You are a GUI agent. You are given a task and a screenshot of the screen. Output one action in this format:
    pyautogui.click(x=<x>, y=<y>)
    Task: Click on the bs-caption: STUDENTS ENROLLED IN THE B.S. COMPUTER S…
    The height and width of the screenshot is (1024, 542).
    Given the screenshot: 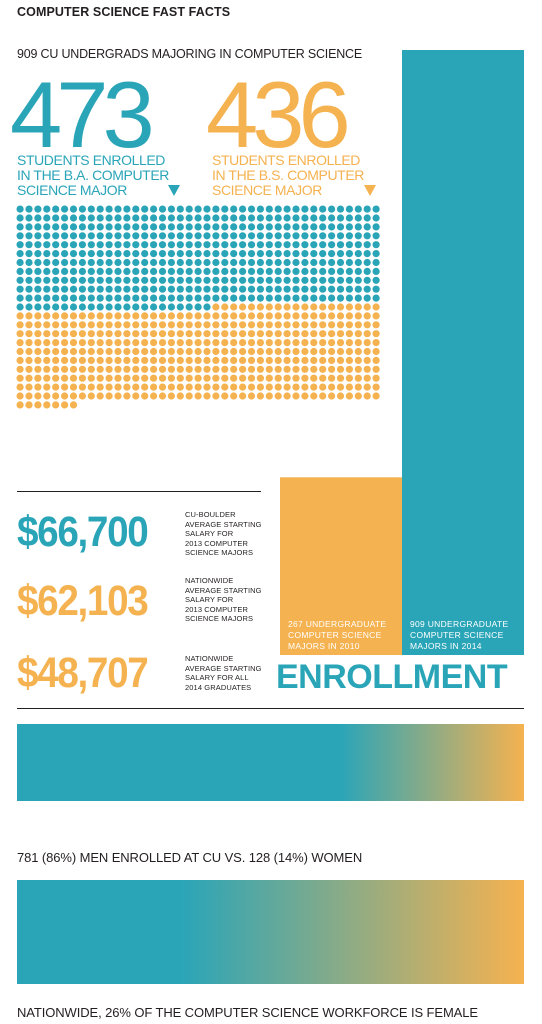 What is the action you would take?
    pyautogui.click(x=297, y=175)
    